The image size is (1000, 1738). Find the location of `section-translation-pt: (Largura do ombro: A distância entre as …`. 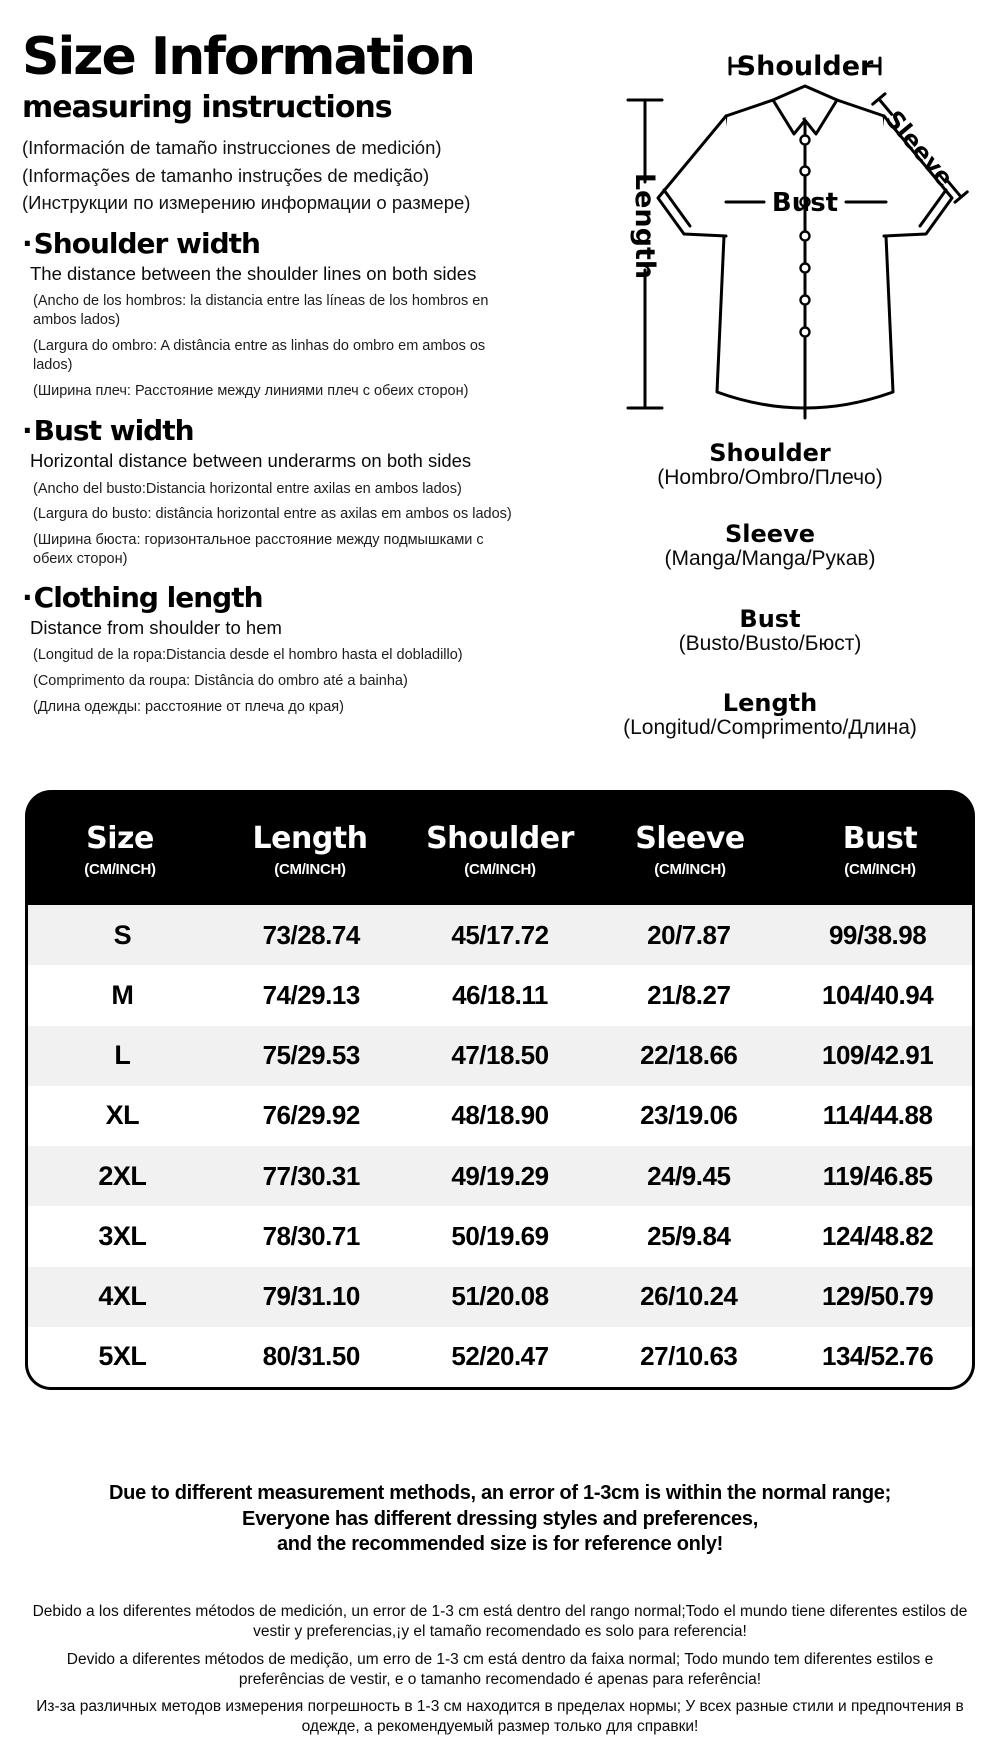

section-translation-pt: (Largura do ombro: A distância entre as … is located at coordinates (274, 356).